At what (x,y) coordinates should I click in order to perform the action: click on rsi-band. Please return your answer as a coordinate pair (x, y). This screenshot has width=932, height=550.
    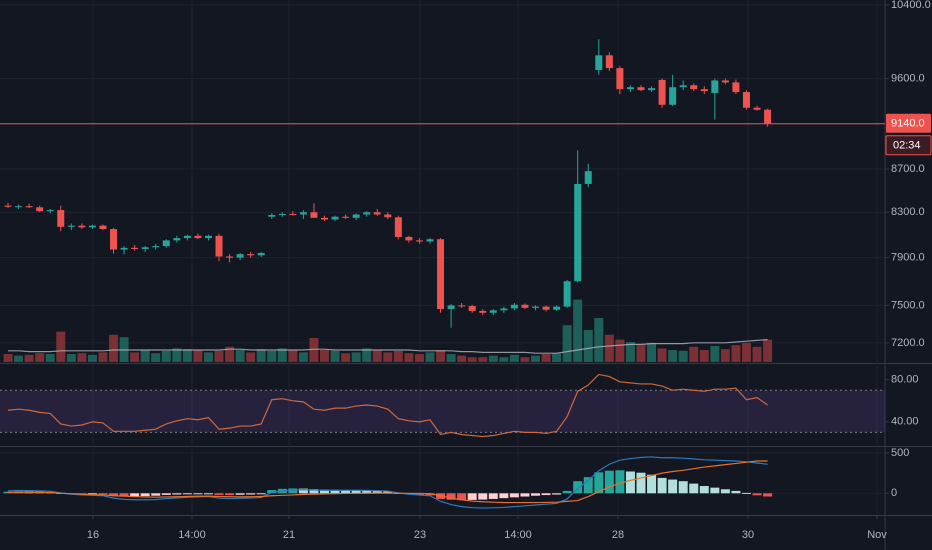
    Looking at the image, I should click on (442, 411).